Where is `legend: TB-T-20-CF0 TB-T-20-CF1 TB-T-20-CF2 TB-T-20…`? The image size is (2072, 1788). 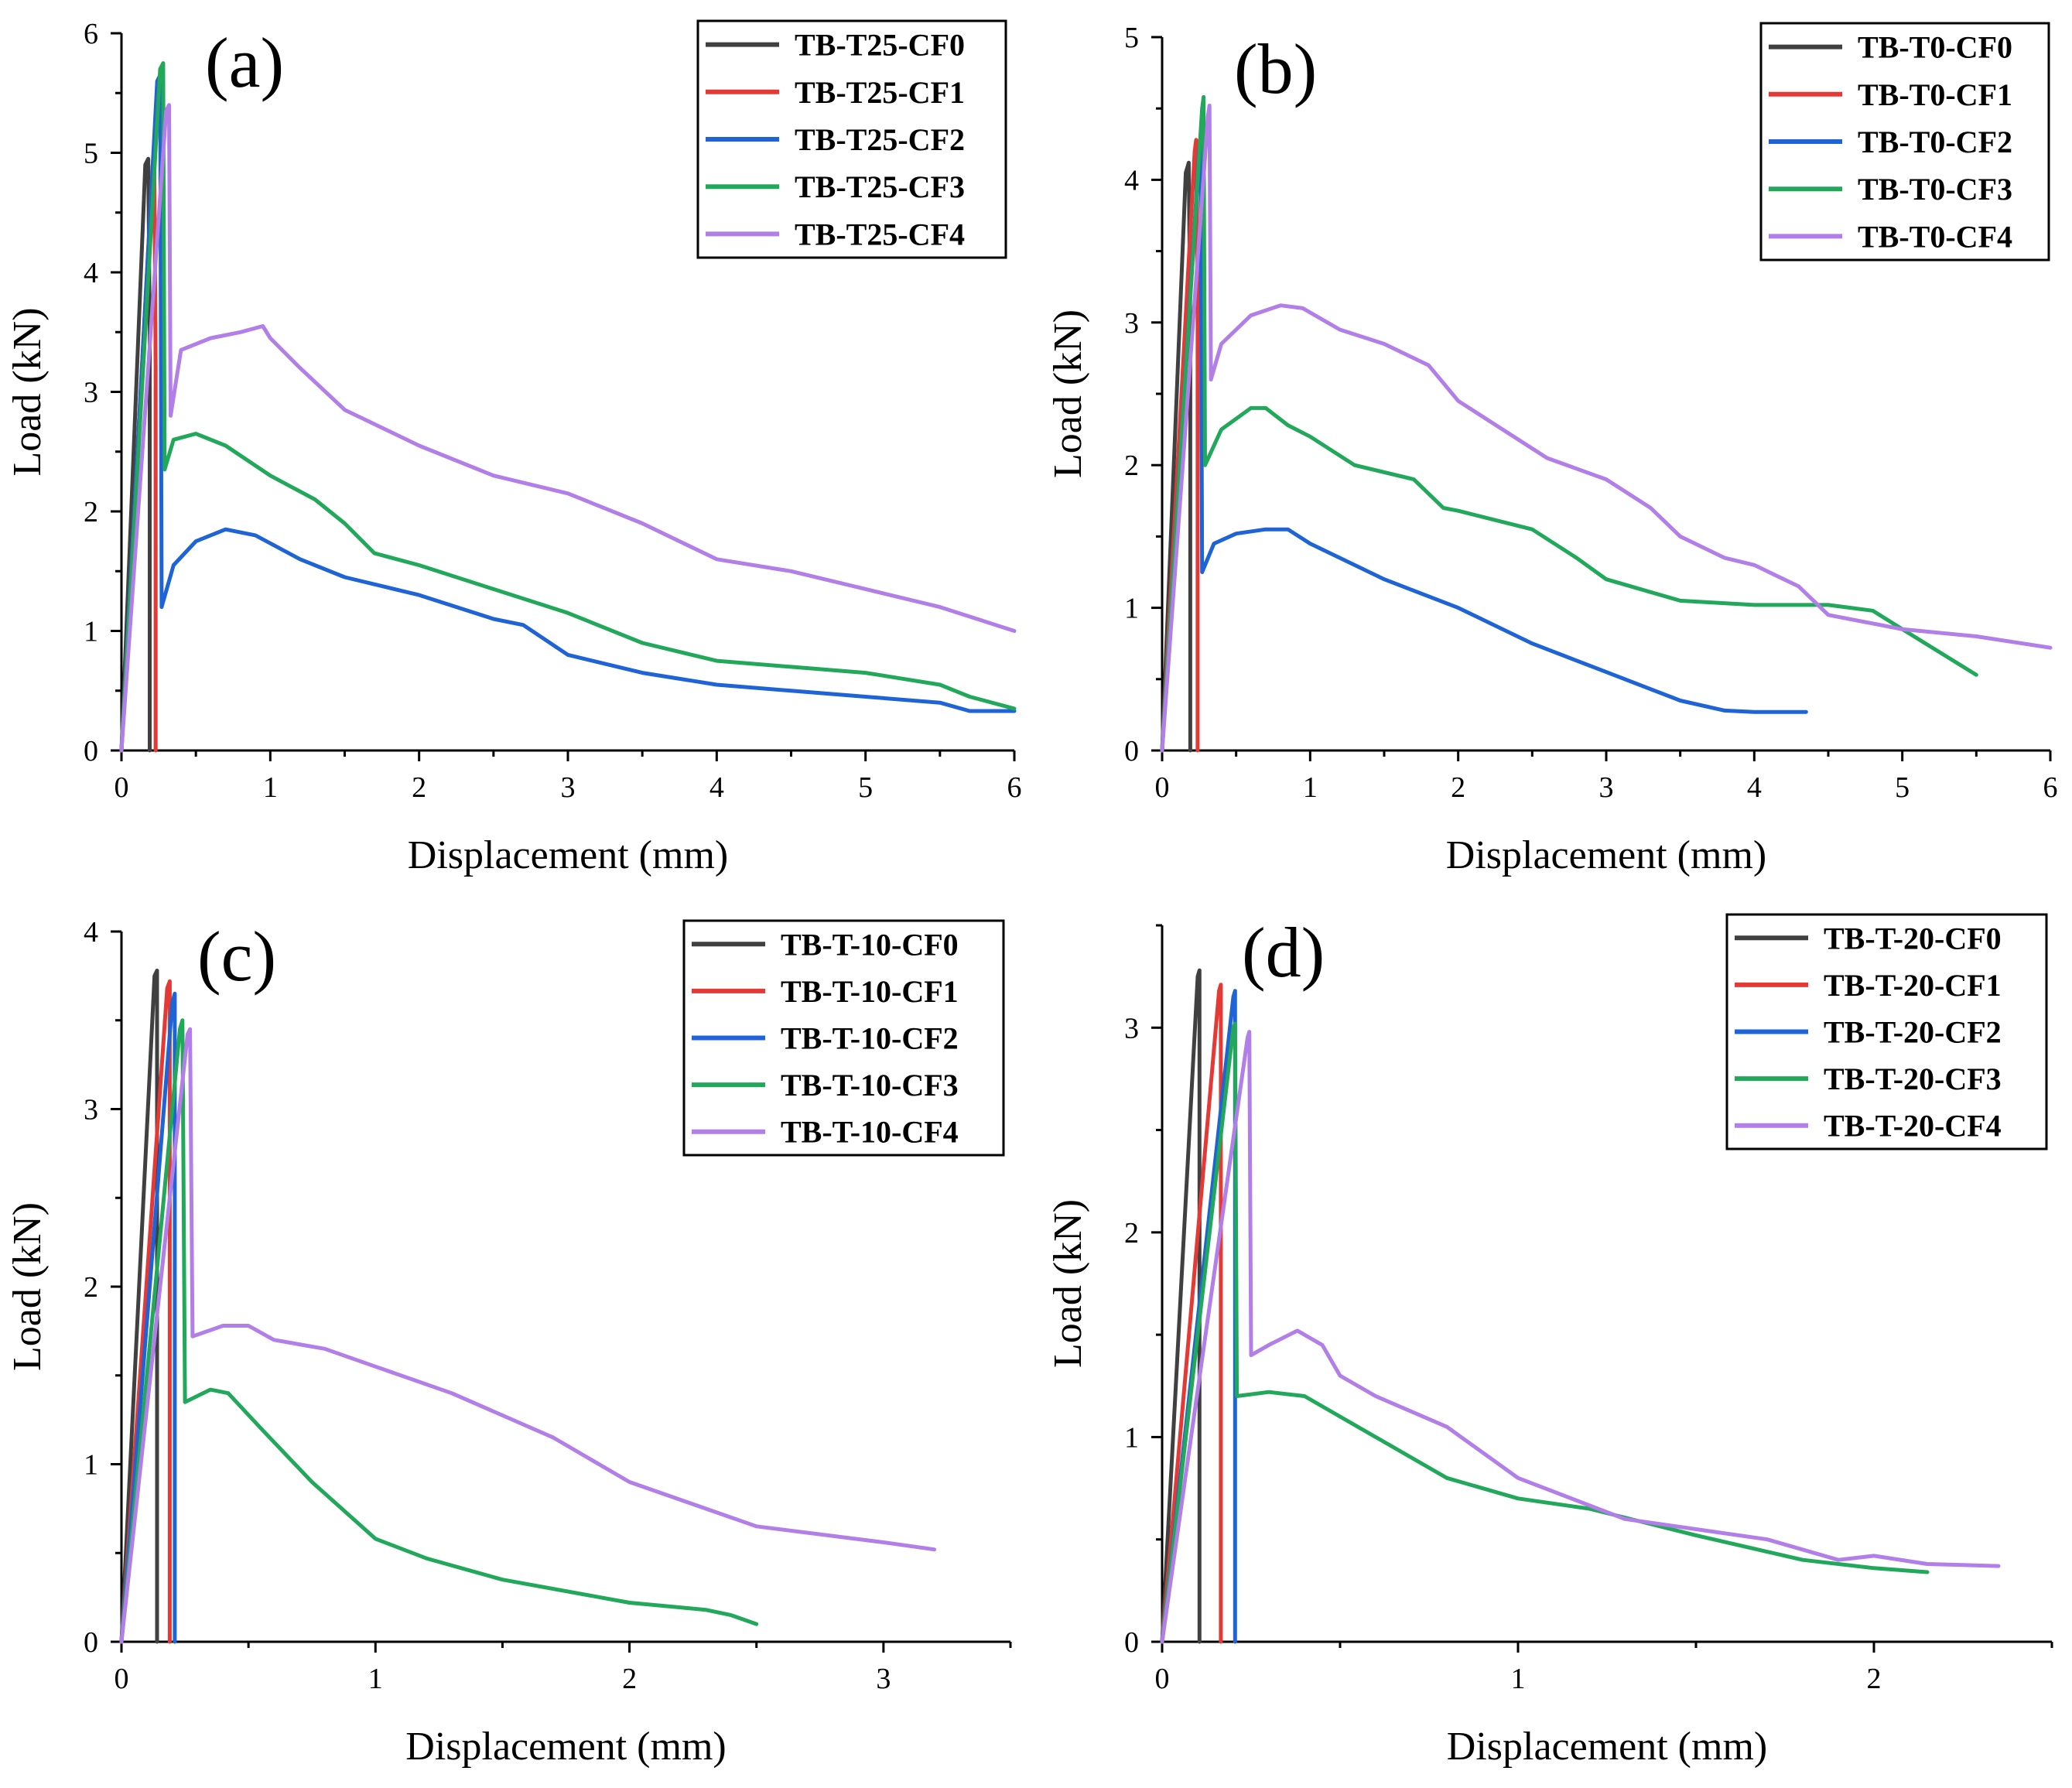 legend: TB-T-20-CF0 TB-T-20-CF1 TB-T-20-CF2 TB-T-20… is located at coordinates (1887, 1031).